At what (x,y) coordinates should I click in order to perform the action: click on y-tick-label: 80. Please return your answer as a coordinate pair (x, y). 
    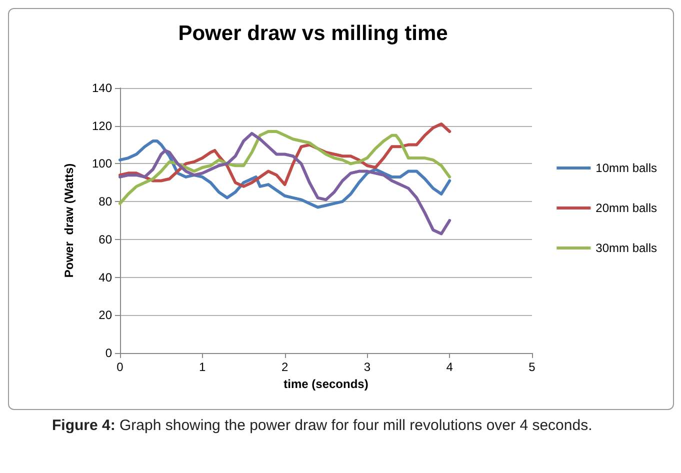
    Looking at the image, I should click on (105, 201).